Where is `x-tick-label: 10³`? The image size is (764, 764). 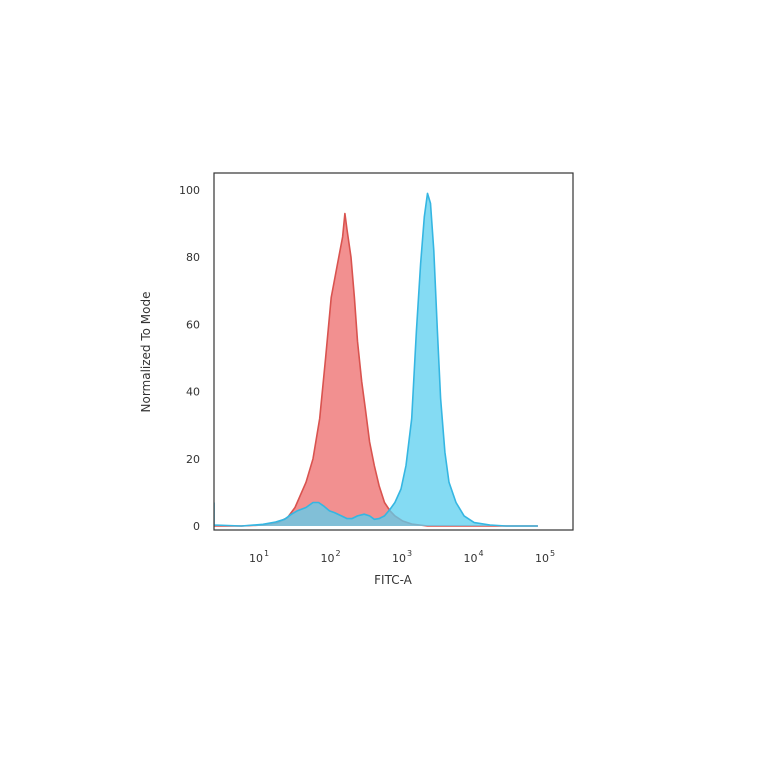 x-tick-label: 10³ is located at coordinates (402, 557).